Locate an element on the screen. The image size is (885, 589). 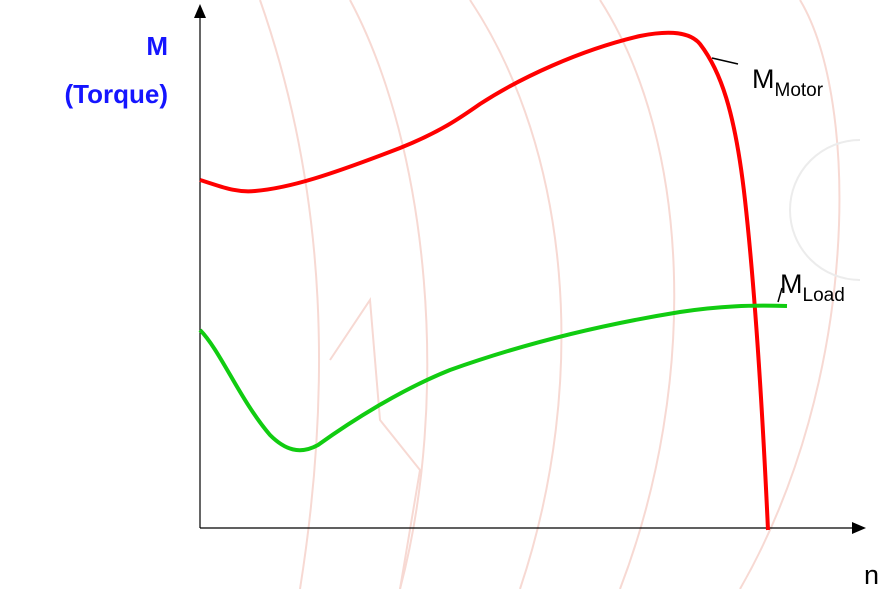
curve-label-sub: Load is located at coordinates (824, 295).